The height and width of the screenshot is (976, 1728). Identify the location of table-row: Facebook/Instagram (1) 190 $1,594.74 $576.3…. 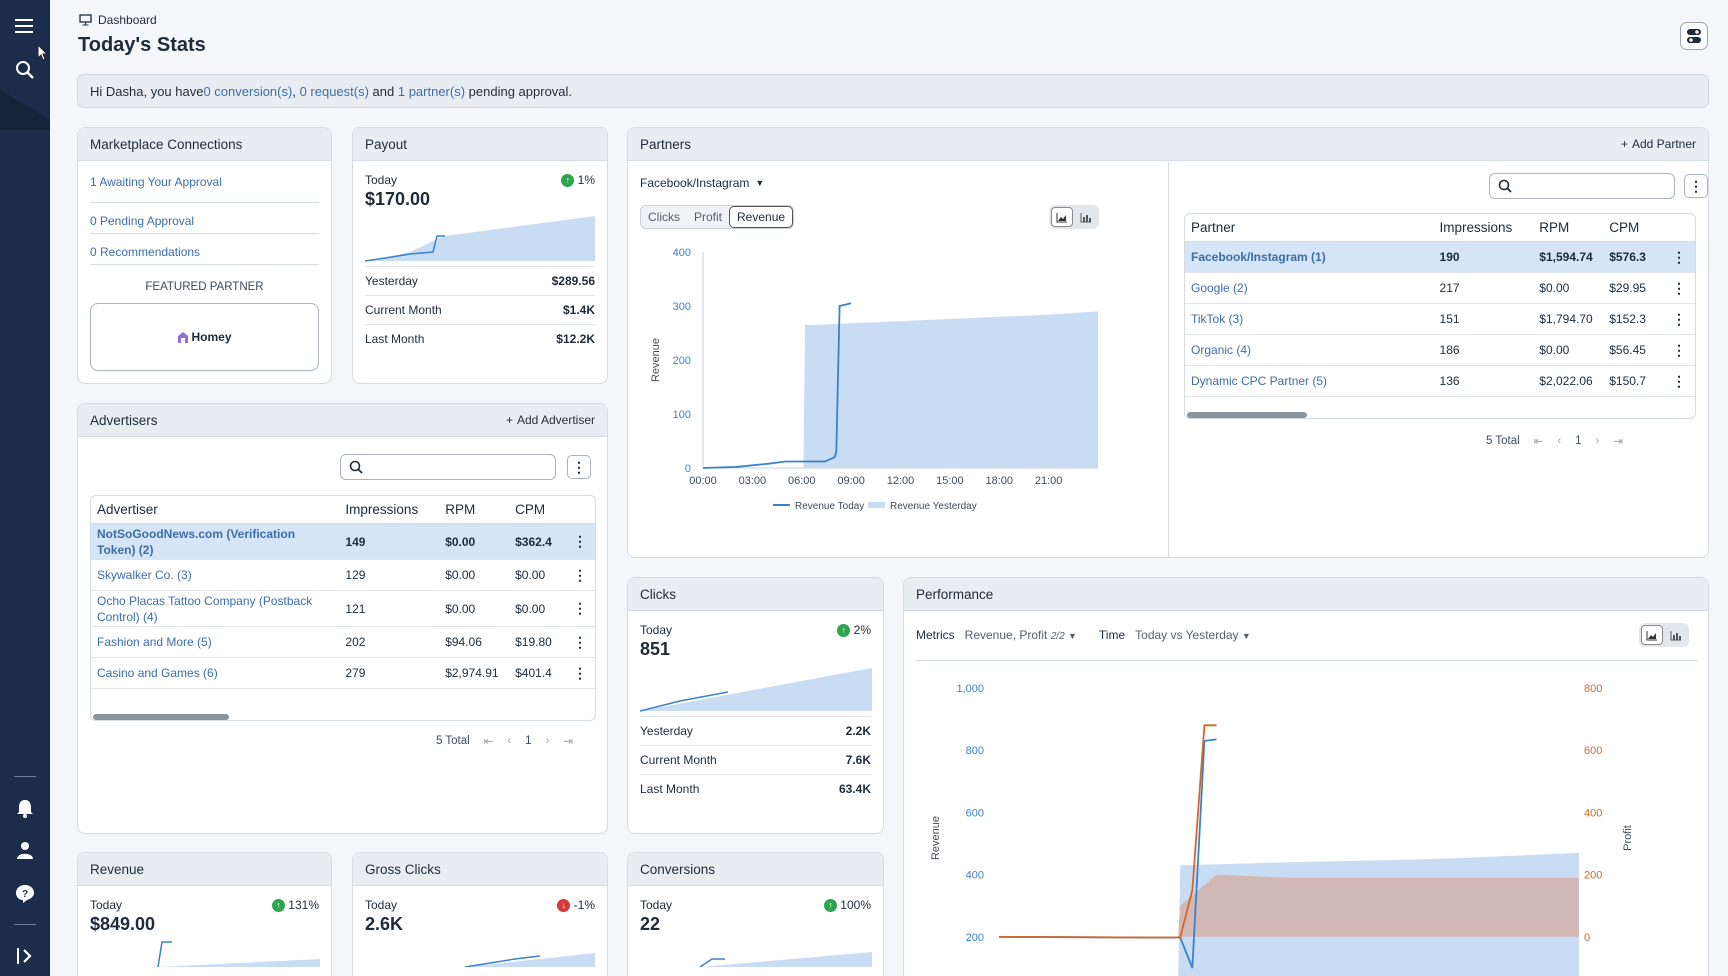
(1440, 257).